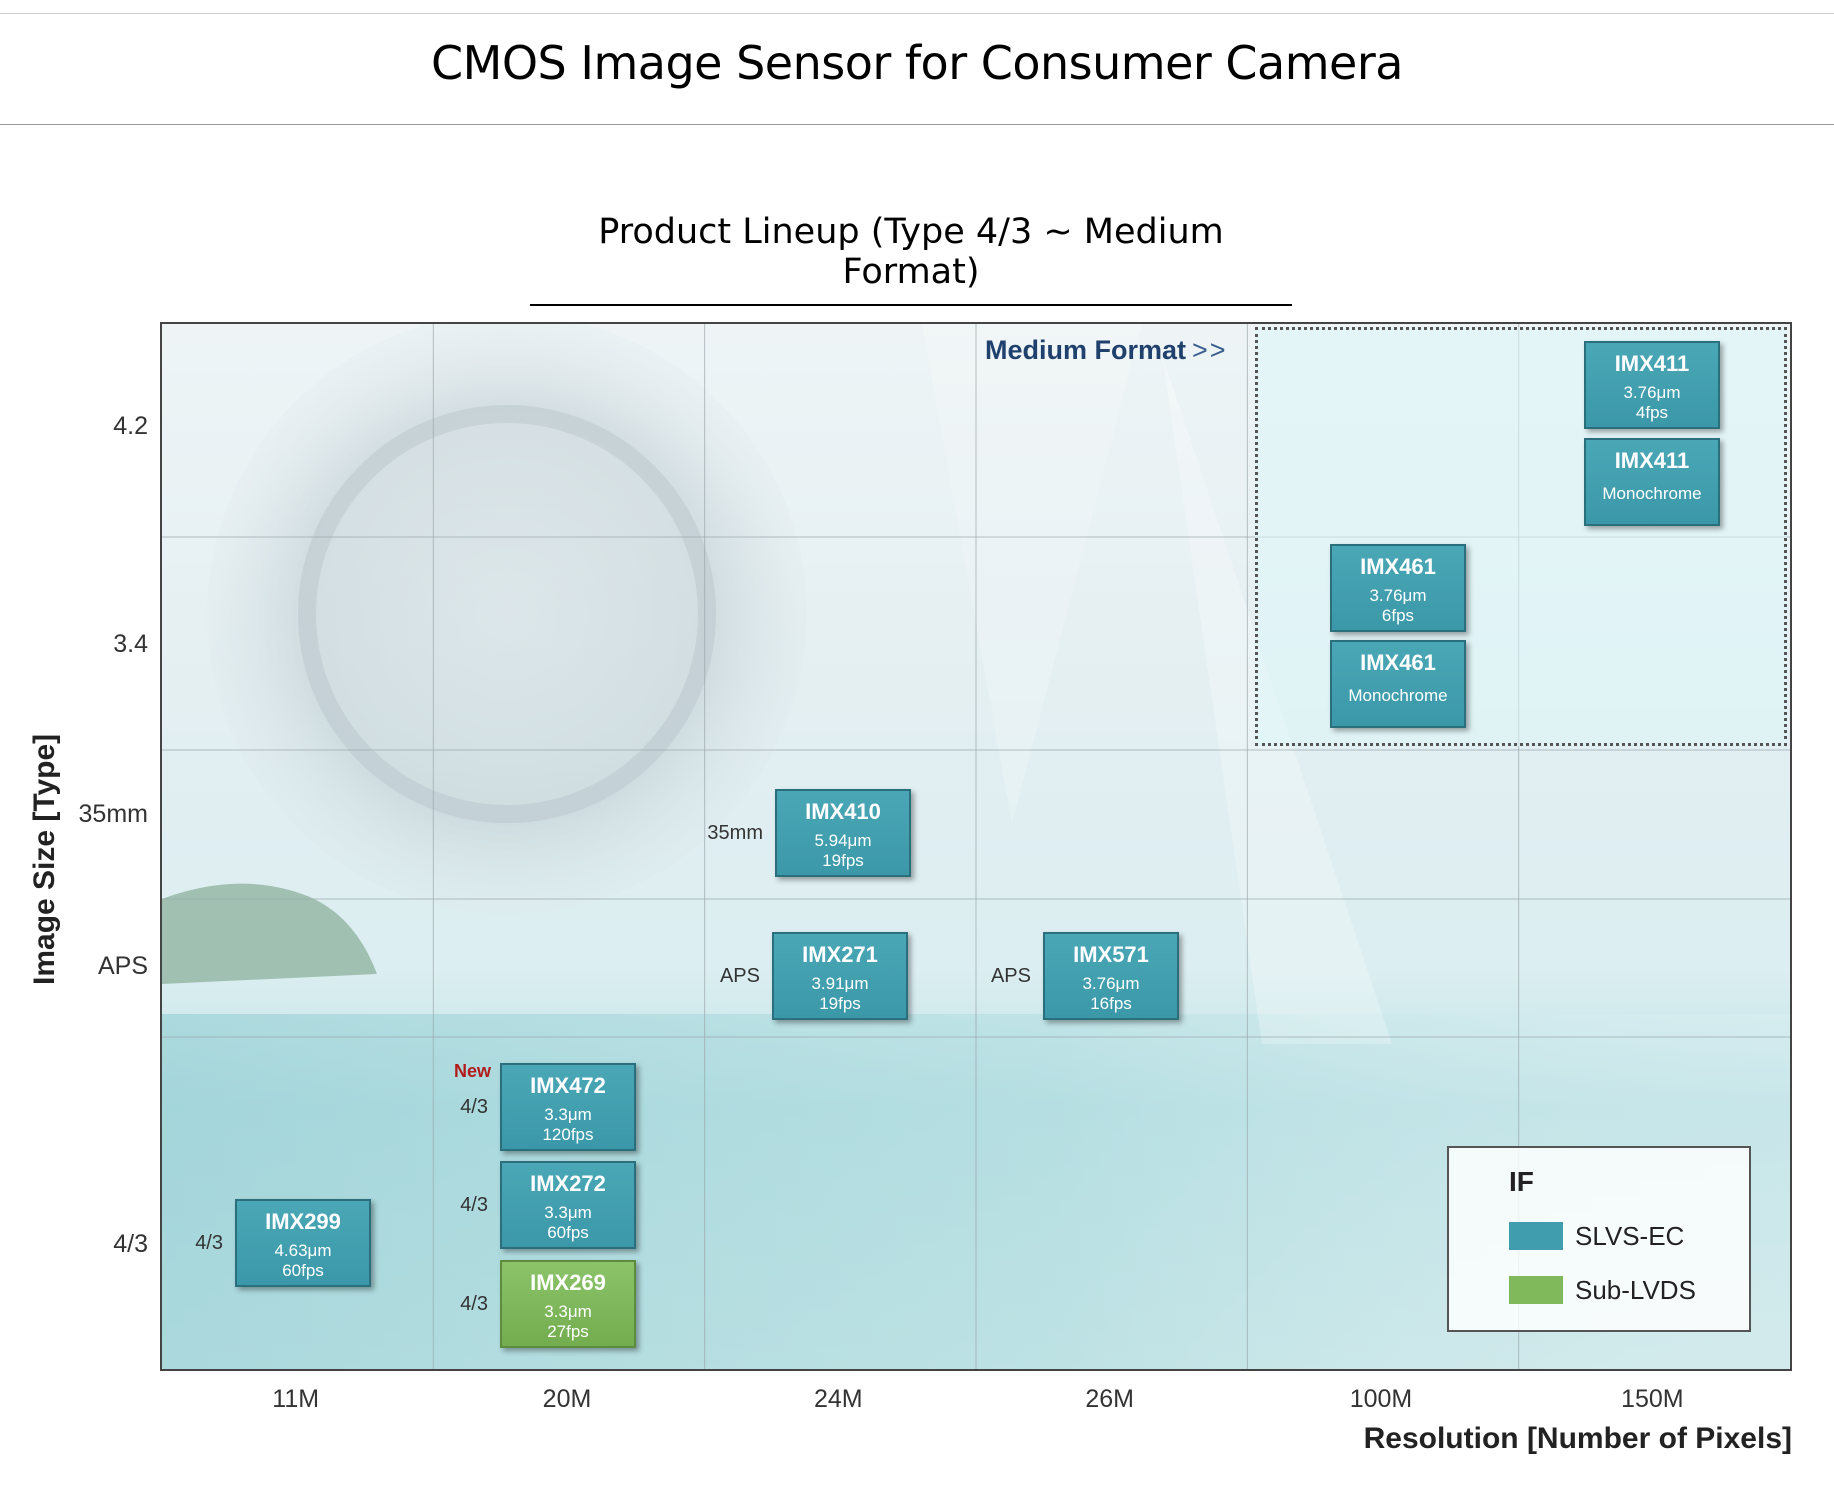  What do you see at coordinates (44, 859) in the screenshot?
I see `y-axis-label: Image Size [Type]` at bounding box center [44, 859].